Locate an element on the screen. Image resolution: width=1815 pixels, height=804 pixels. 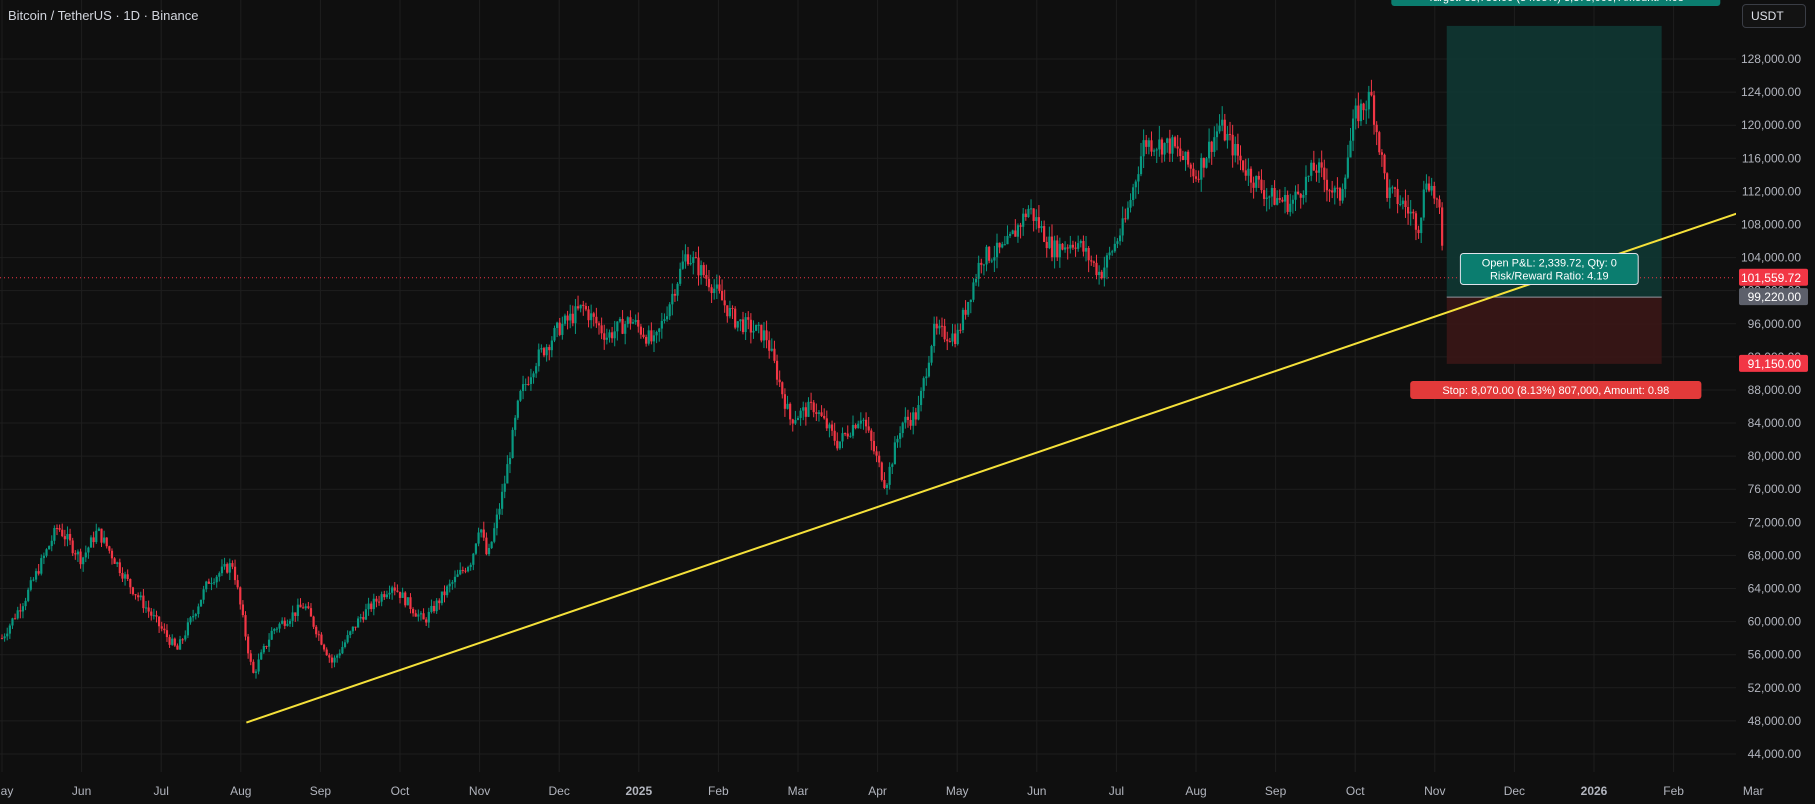
time-tick-label: Feb is located at coordinates (1673, 791).